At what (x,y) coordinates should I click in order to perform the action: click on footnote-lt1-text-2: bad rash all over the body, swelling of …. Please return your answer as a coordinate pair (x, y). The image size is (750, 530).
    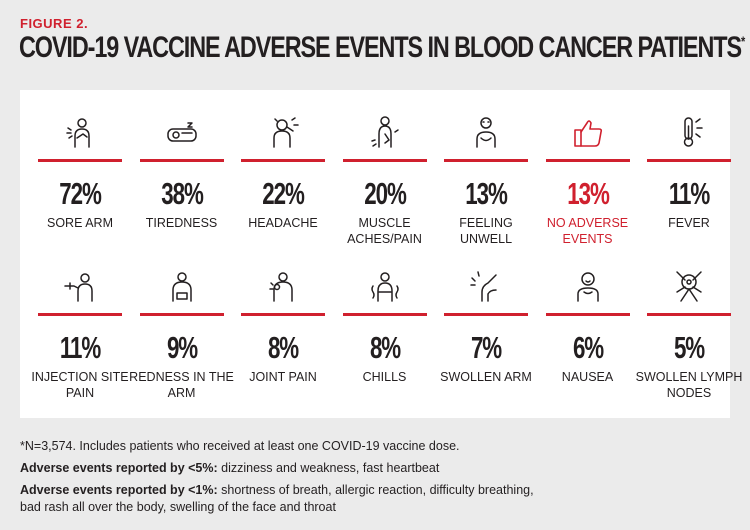
    Looking at the image, I should click on (178, 507).